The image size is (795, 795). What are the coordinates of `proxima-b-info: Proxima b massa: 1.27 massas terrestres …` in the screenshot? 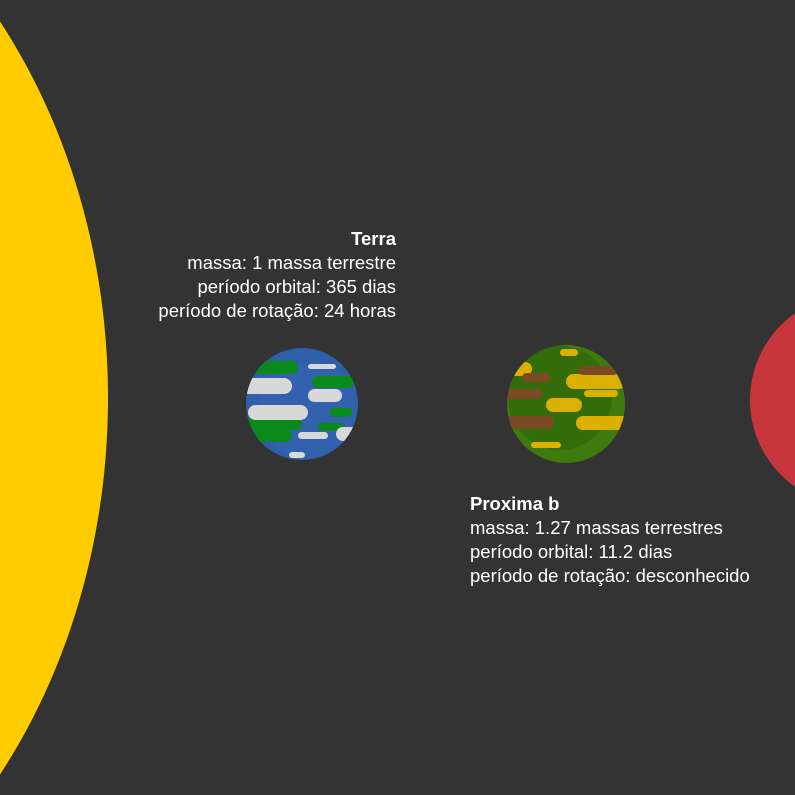 It's located at (610, 540).